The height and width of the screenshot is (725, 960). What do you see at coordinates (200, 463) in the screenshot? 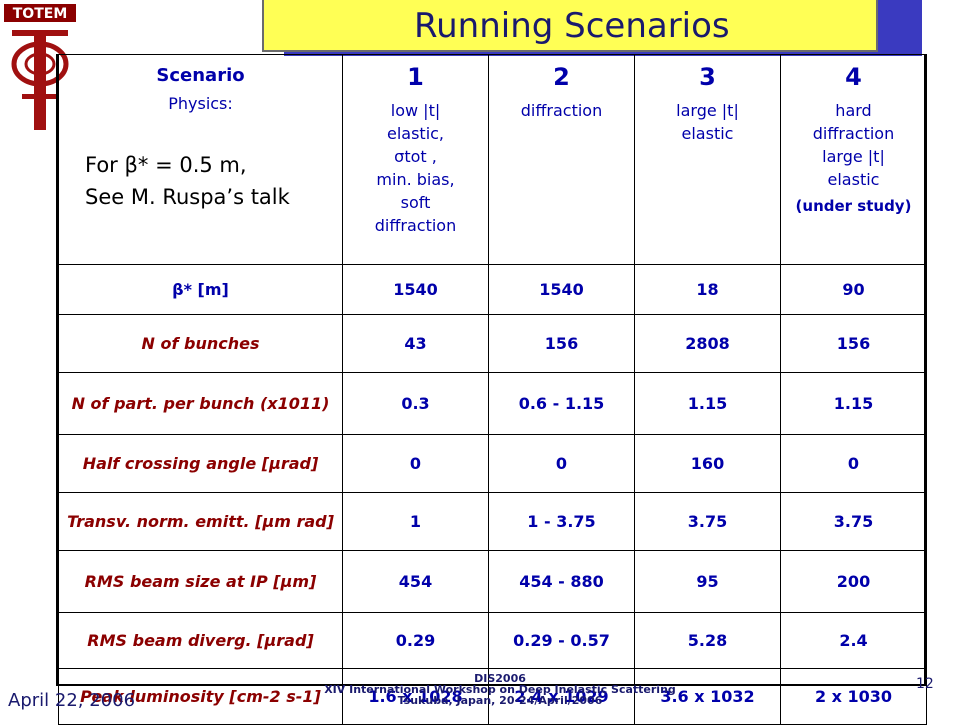
I see `row-label: Half crossing angle [μrad]` at bounding box center [200, 463].